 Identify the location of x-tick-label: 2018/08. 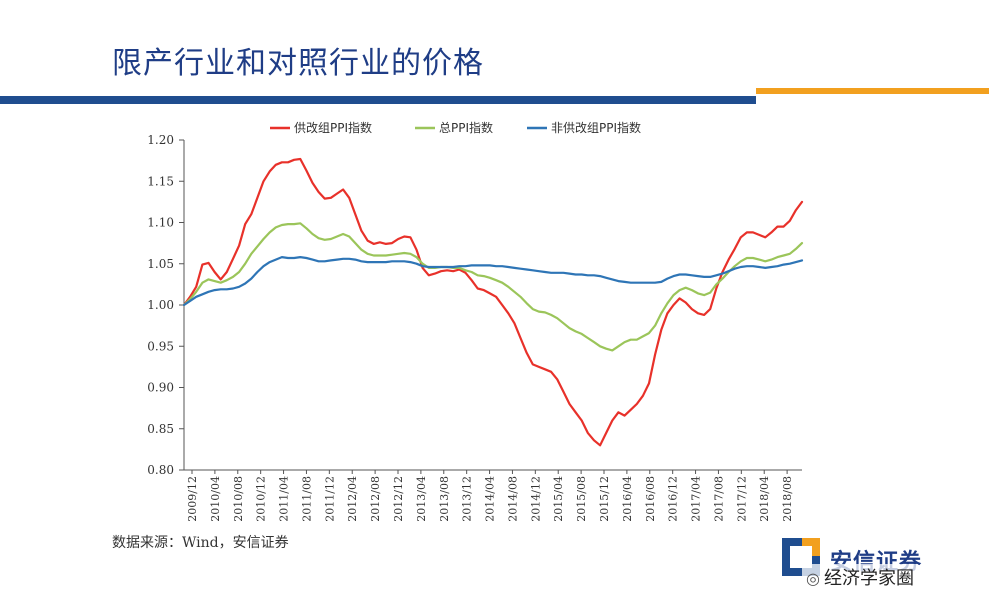
(787, 499).